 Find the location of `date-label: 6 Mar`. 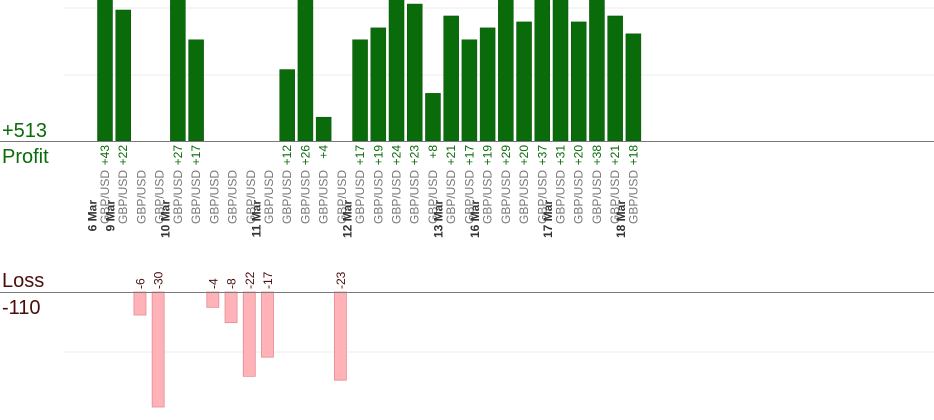

date-label: 6 Mar is located at coordinates (93, 216).